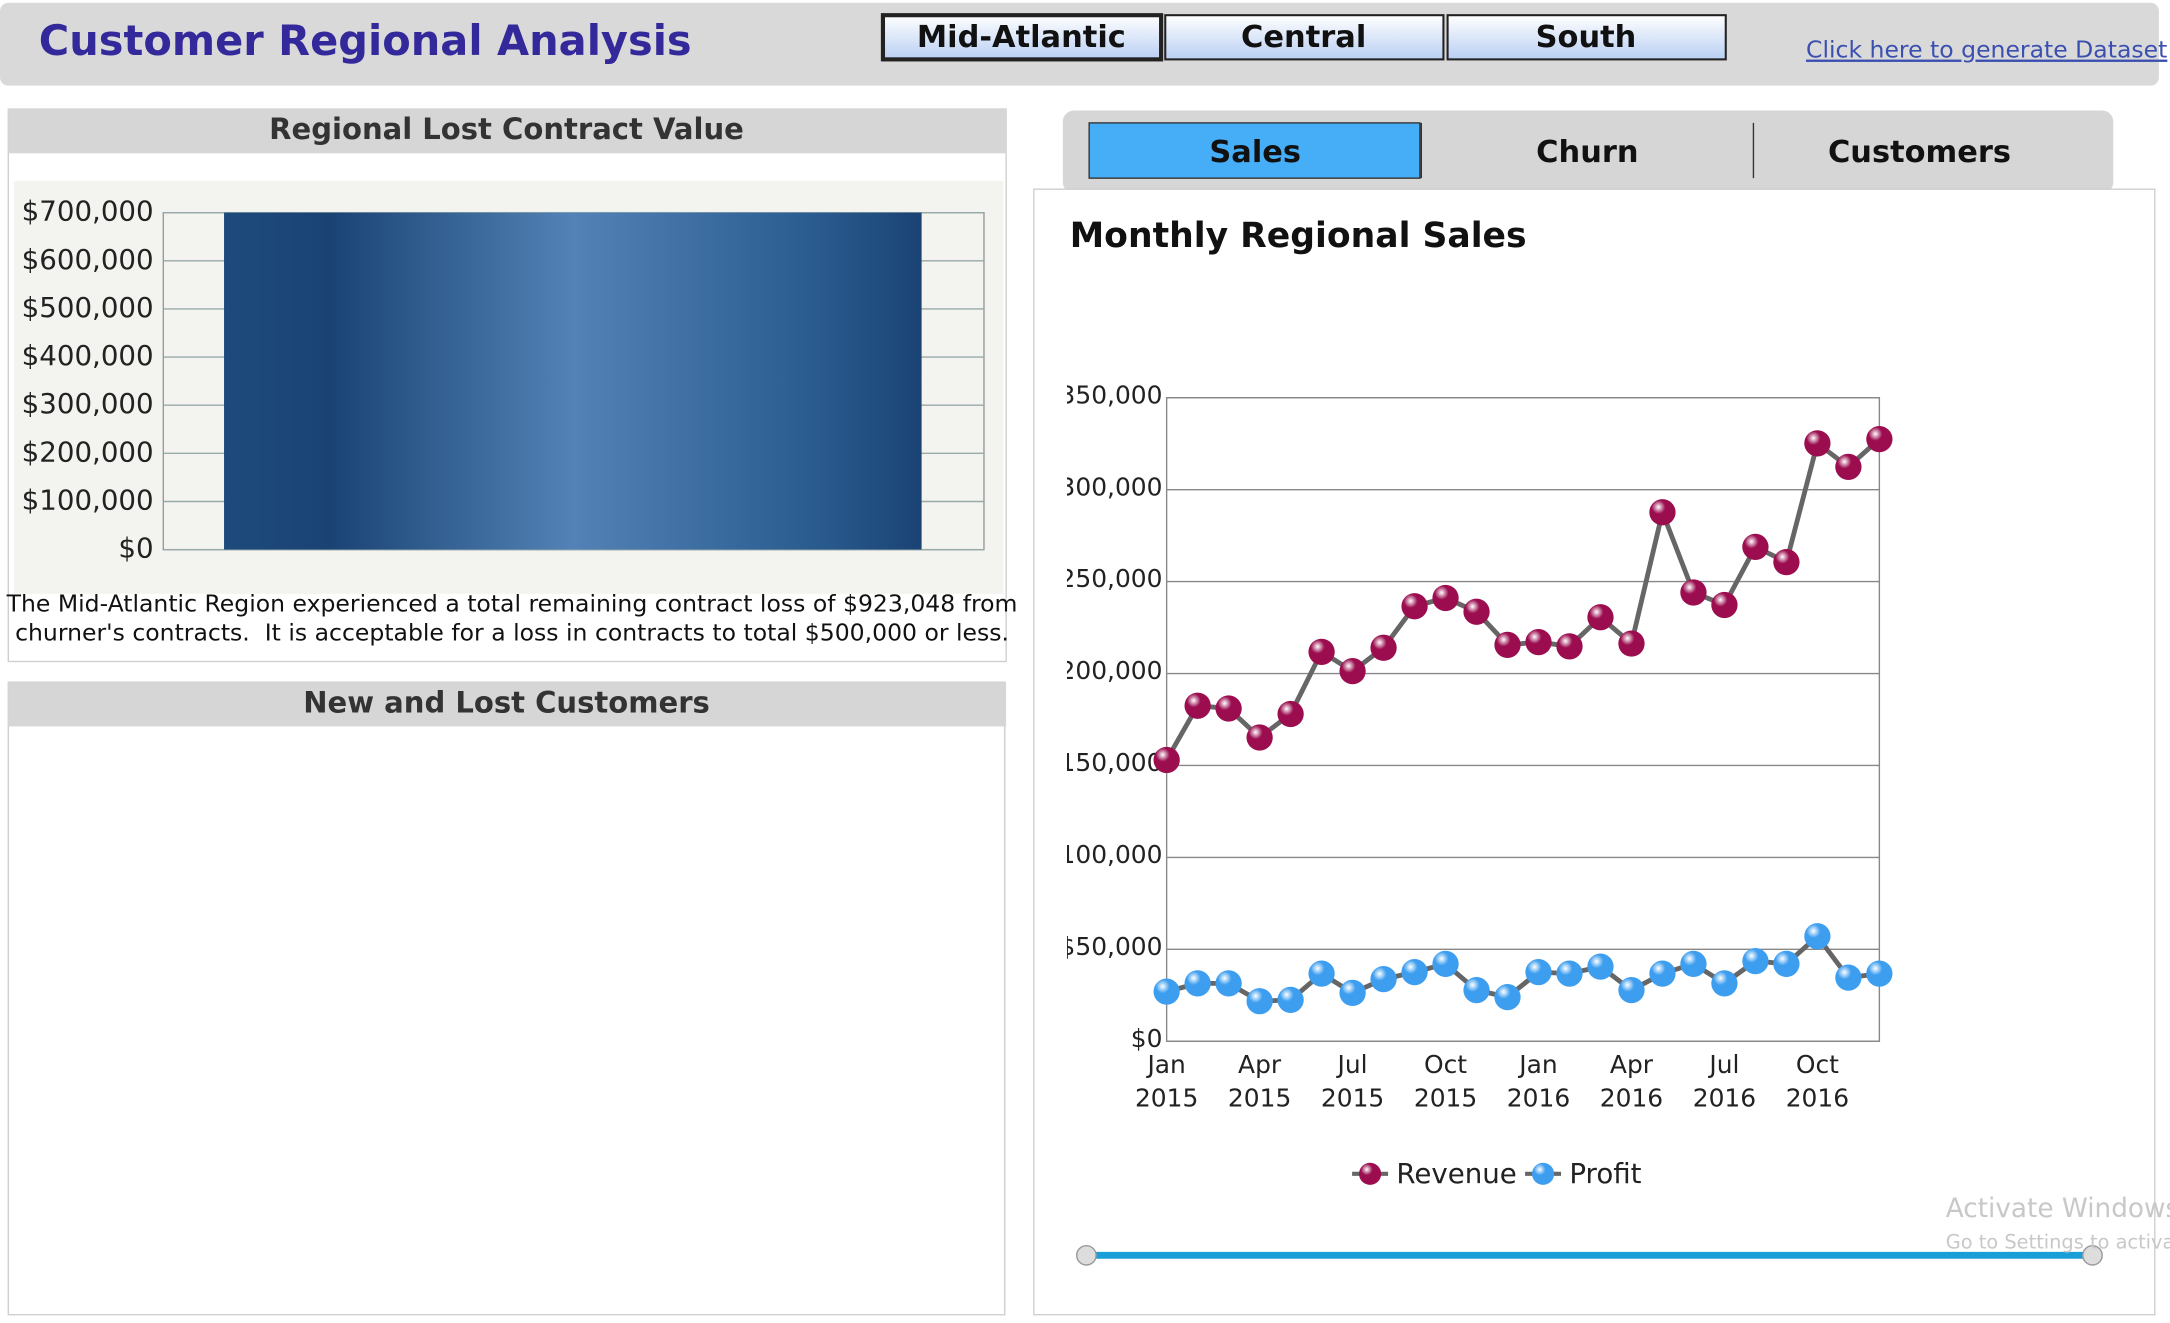  Describe the element at coordinates (1103, 578) in the screenshot. I see `y-tick-label: $250,000` at that location.